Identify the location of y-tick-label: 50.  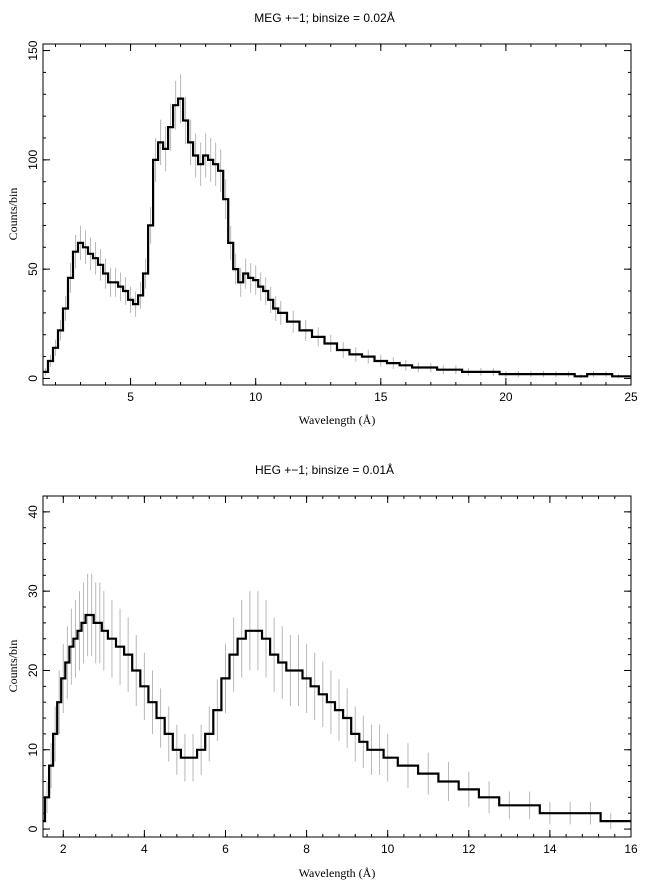
(33, 269).